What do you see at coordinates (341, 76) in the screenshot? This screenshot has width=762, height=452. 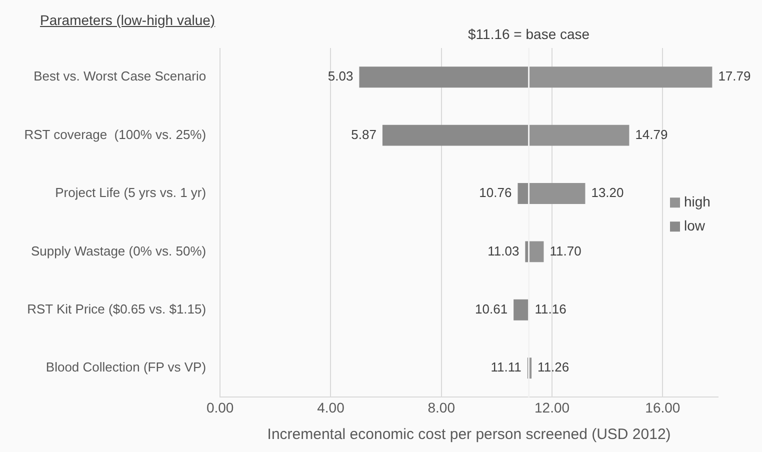 I see `annotation: 5.03` at bounding box center [341, 76].